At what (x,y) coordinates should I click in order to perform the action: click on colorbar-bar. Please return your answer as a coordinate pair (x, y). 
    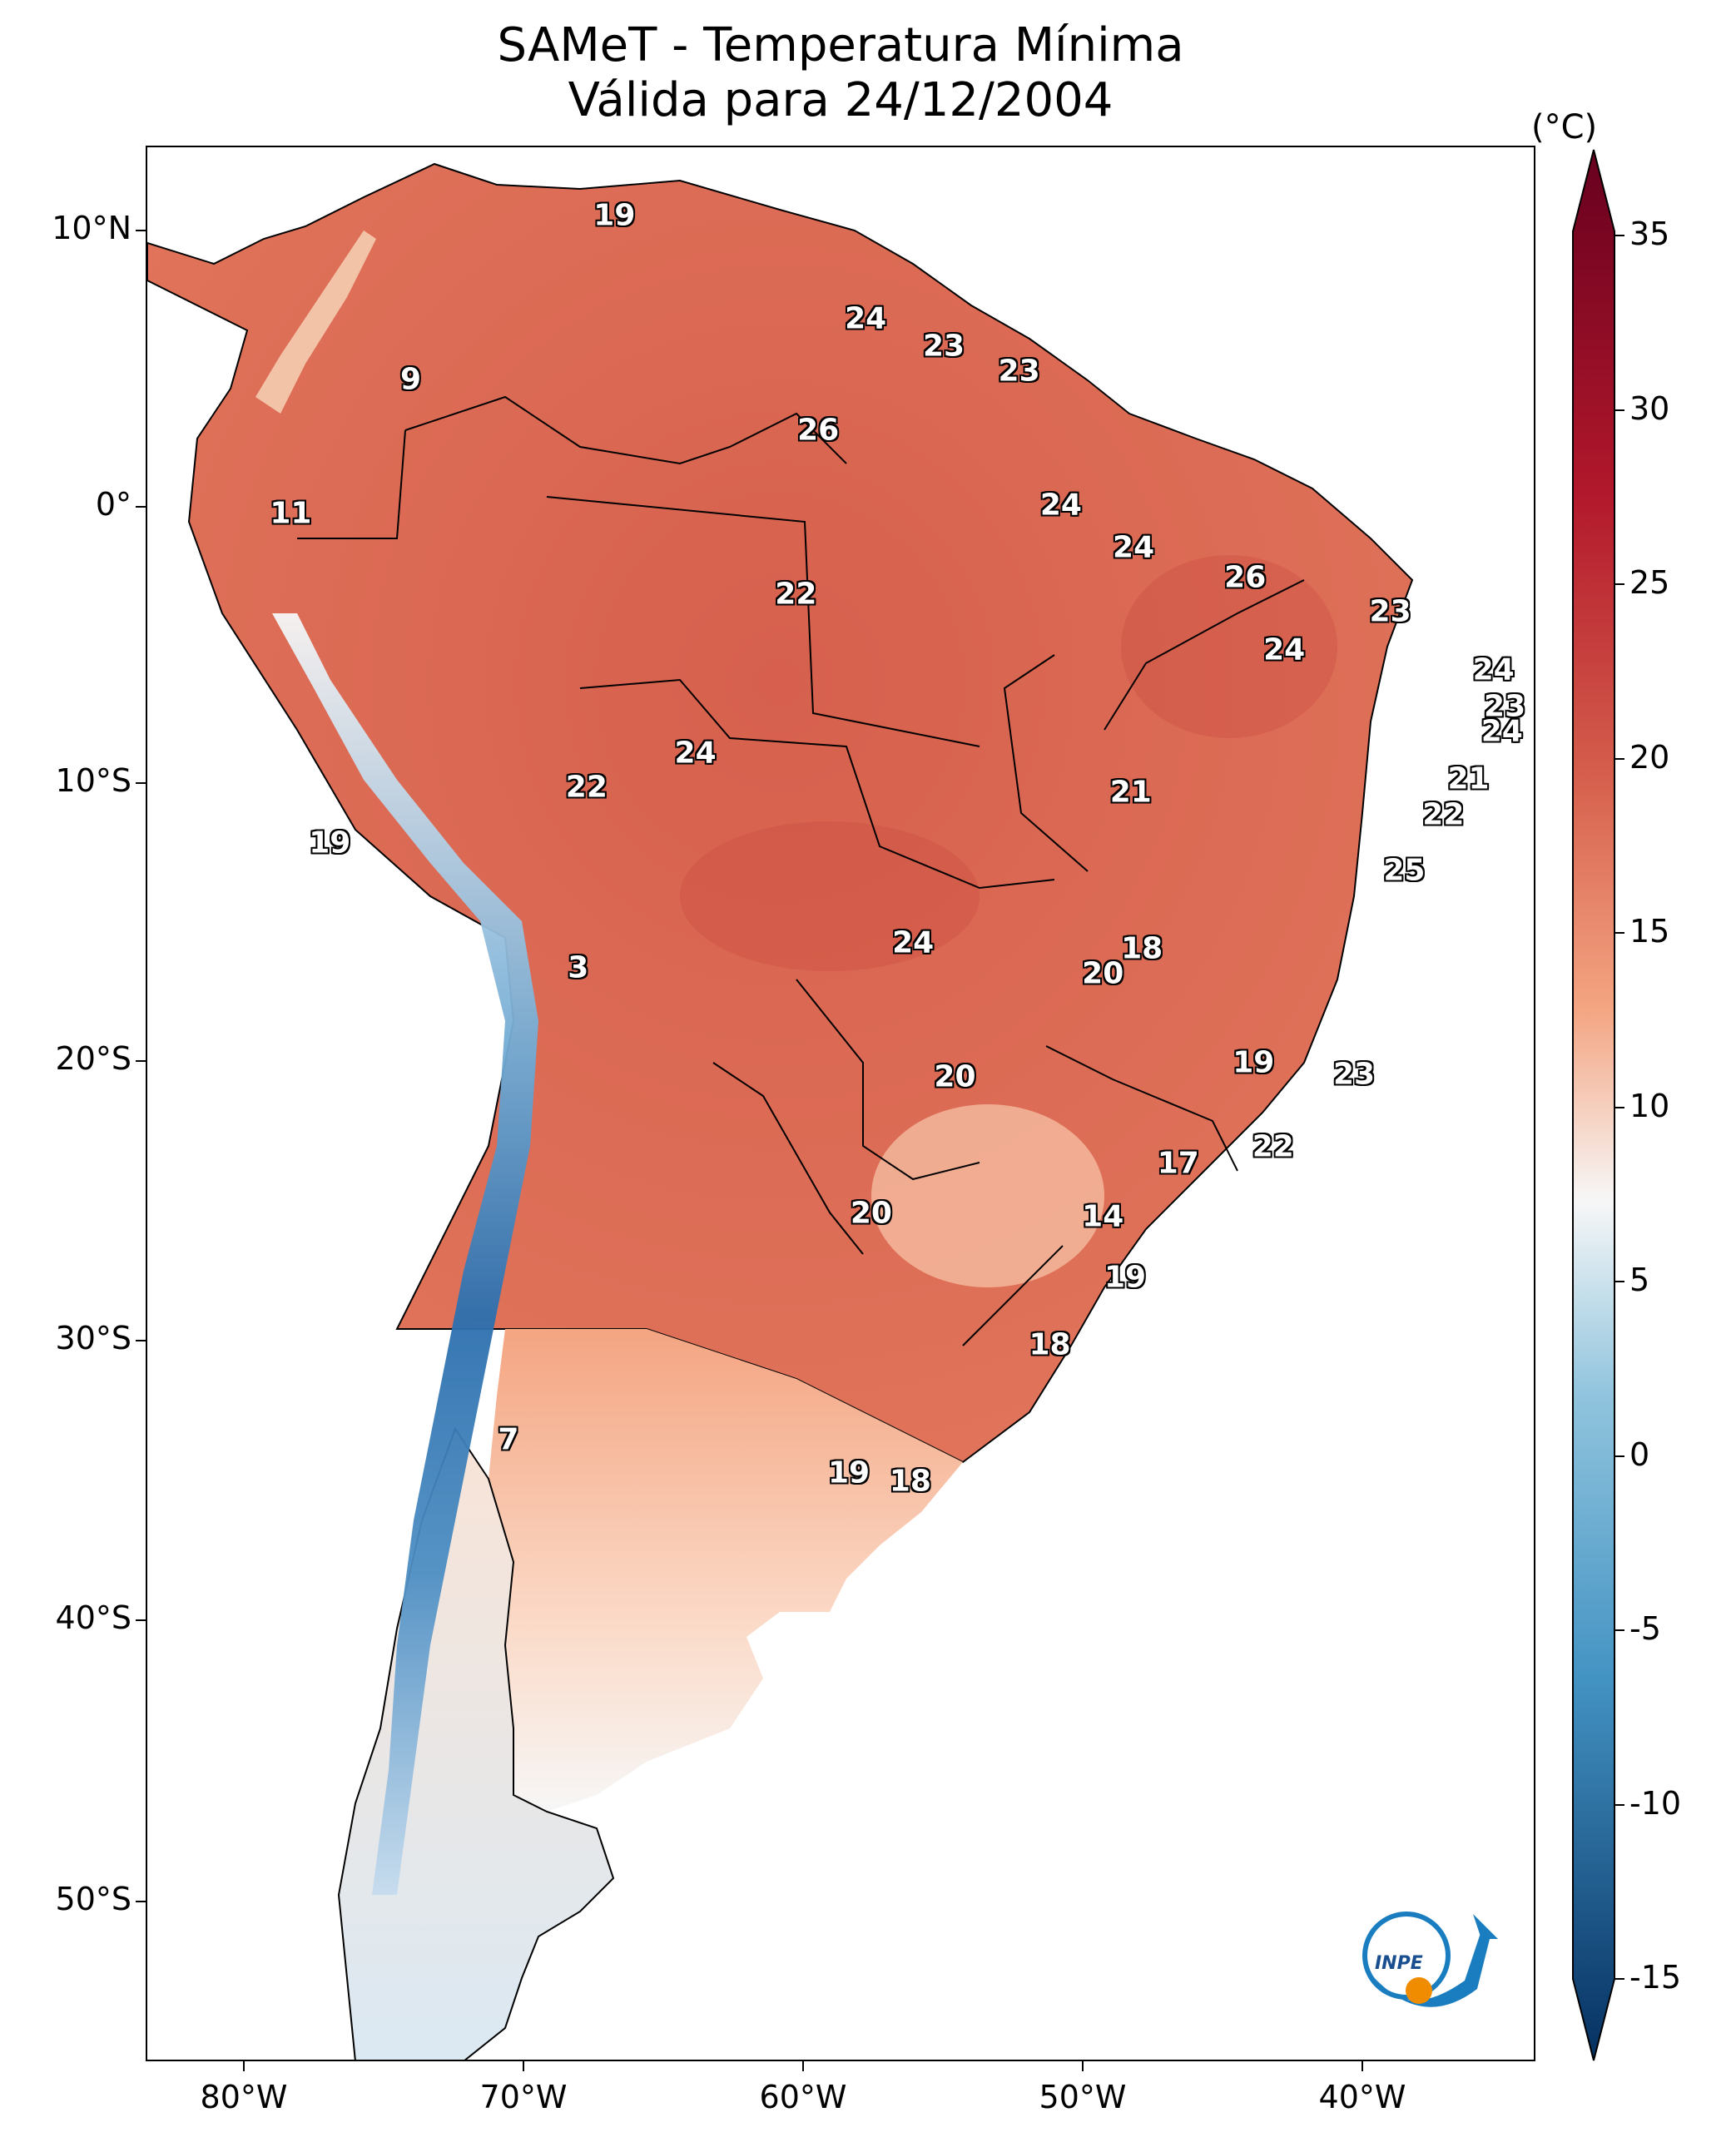
    Looking at the image, I should click on (1594, 1105).